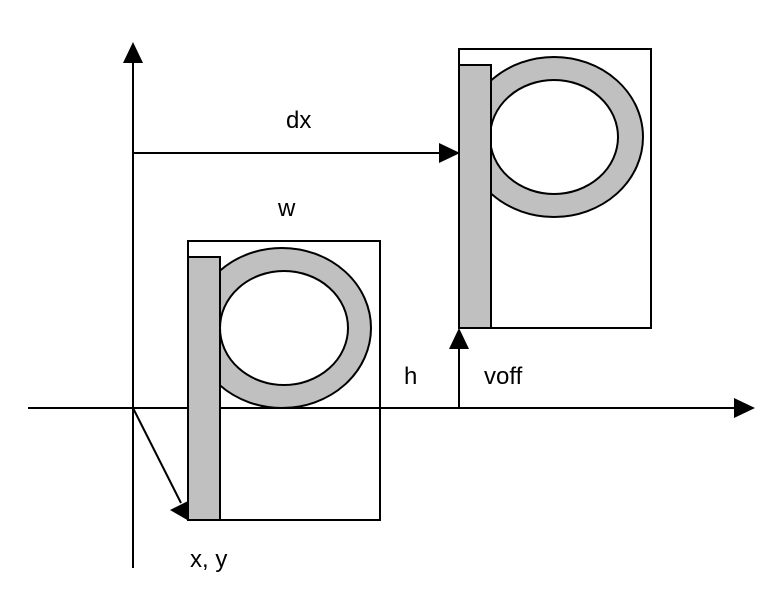 The height and width of the screenshot is (598, 780). Describe the element at coordinates (157, 455) in the screenshot. I see `xy-origin-arrow` at that location.